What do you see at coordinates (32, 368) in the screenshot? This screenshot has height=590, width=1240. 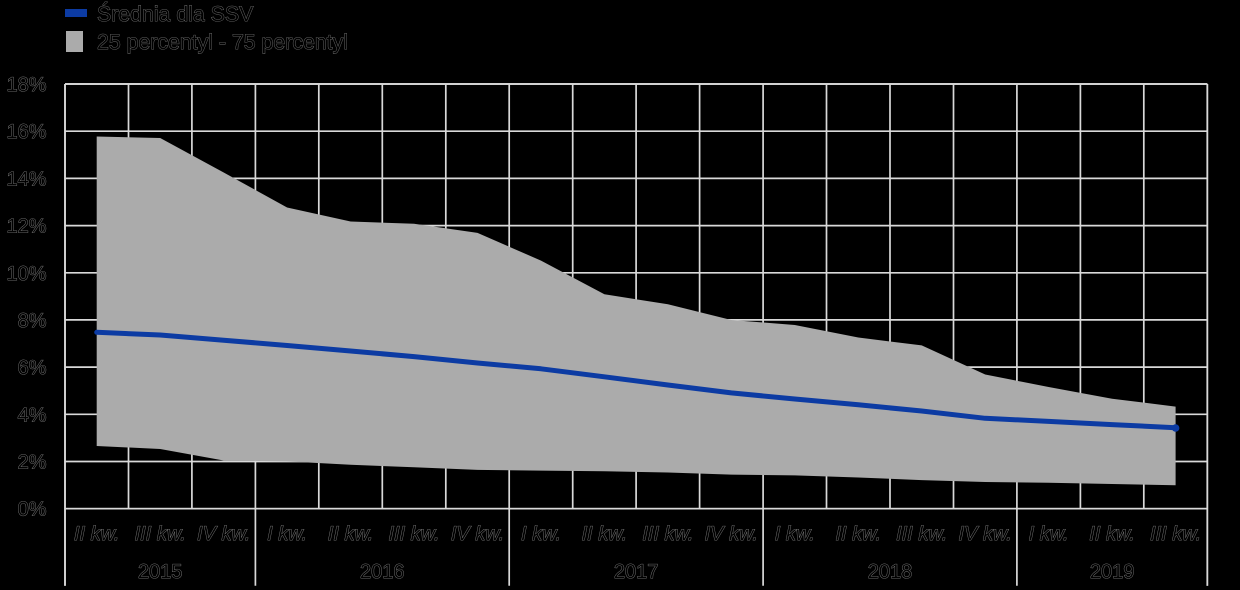 I see `svg-text: 6%` at bounding box center [32, 368].